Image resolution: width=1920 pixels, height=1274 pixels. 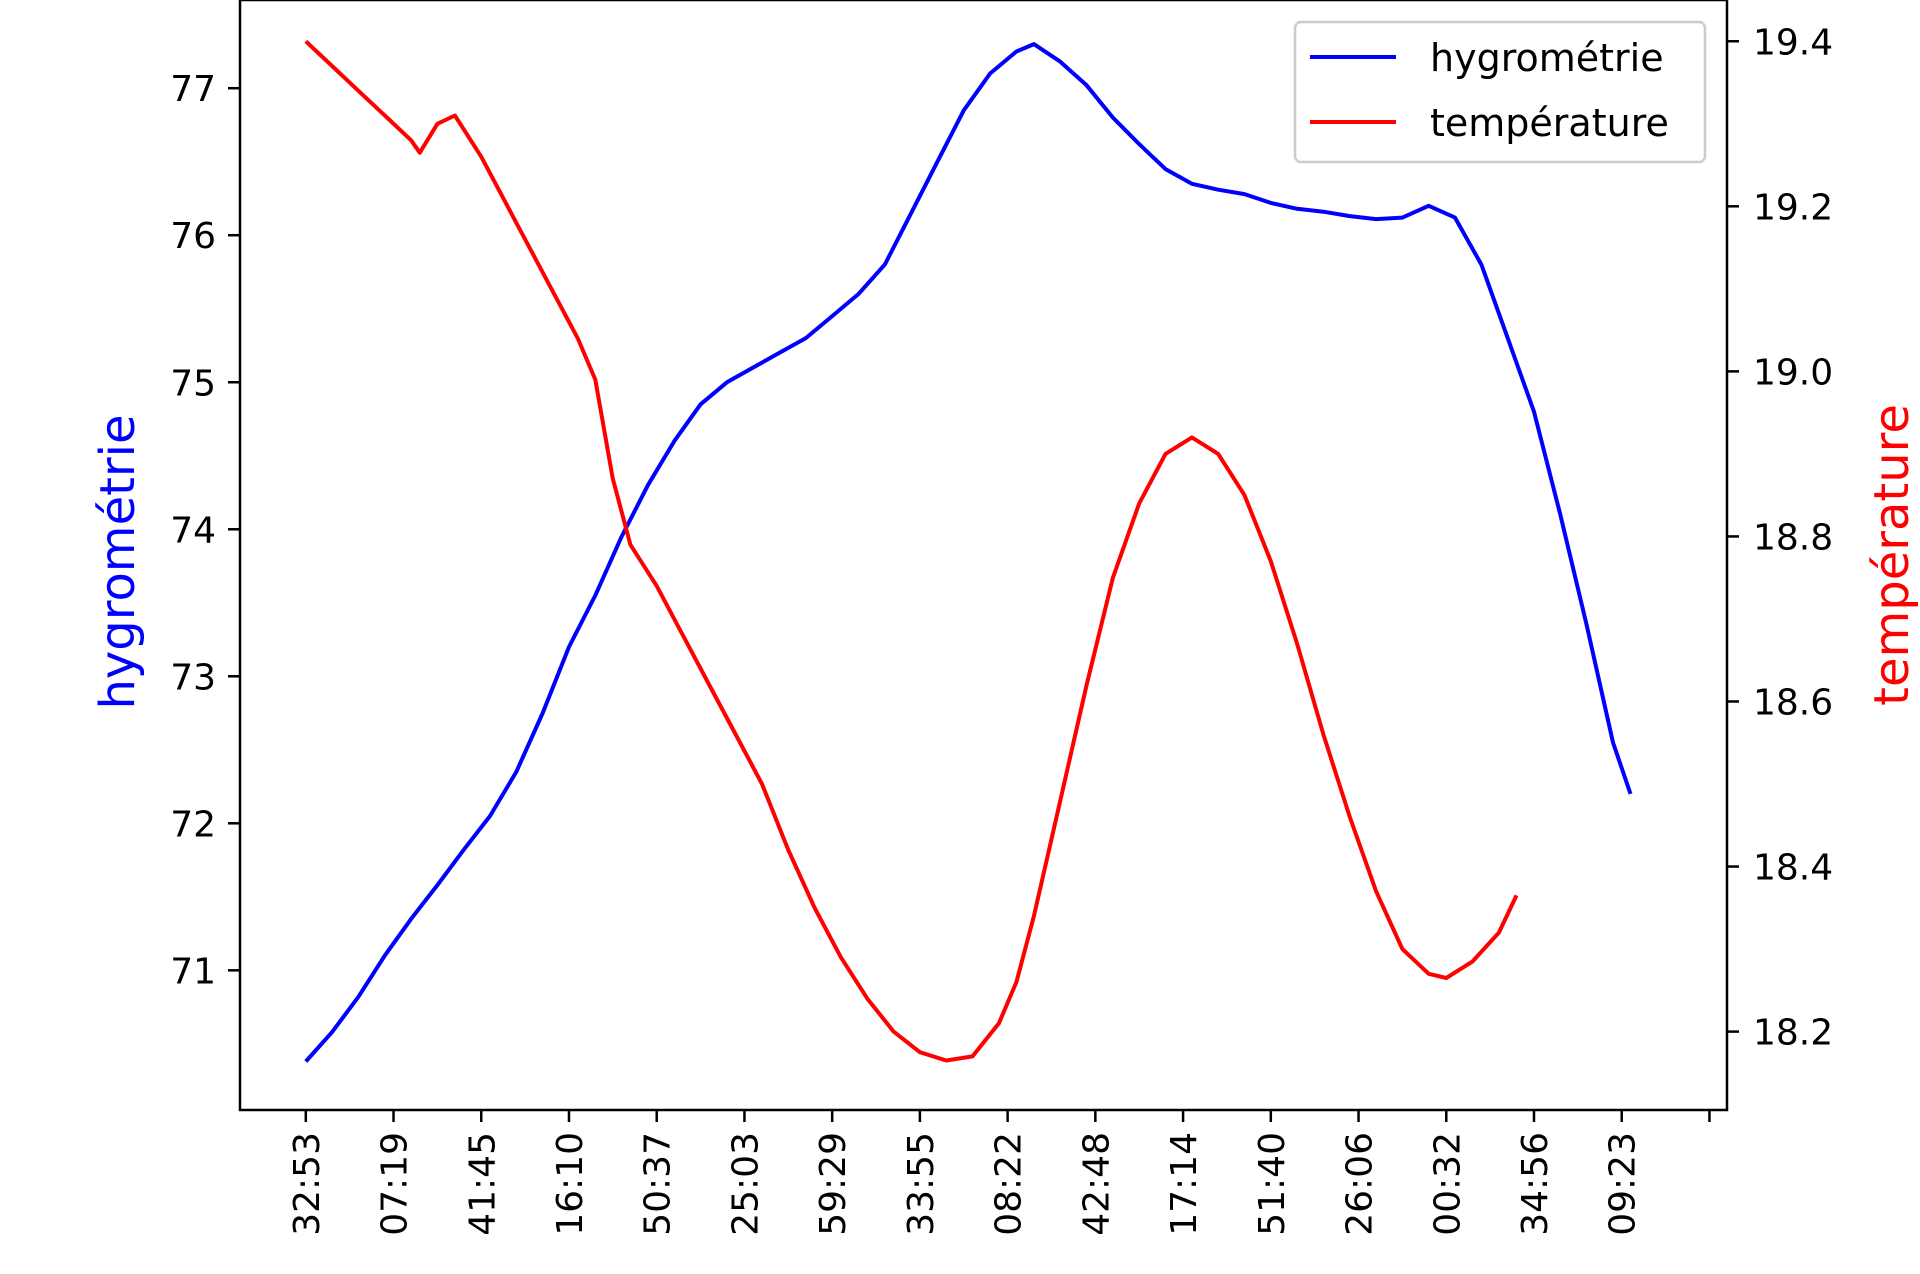 What do you see at coordinates (1793, 537) in the screenshot?
I see `y-right-tick-label: 18.8` at bounding box center [1793, 537].